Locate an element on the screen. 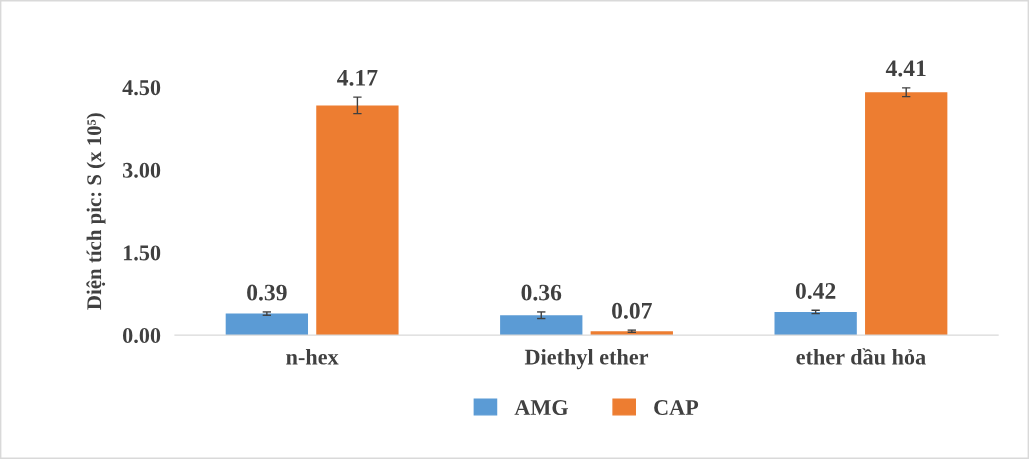  y-tick-label: 1.50 is located at coordinates (142, 253).